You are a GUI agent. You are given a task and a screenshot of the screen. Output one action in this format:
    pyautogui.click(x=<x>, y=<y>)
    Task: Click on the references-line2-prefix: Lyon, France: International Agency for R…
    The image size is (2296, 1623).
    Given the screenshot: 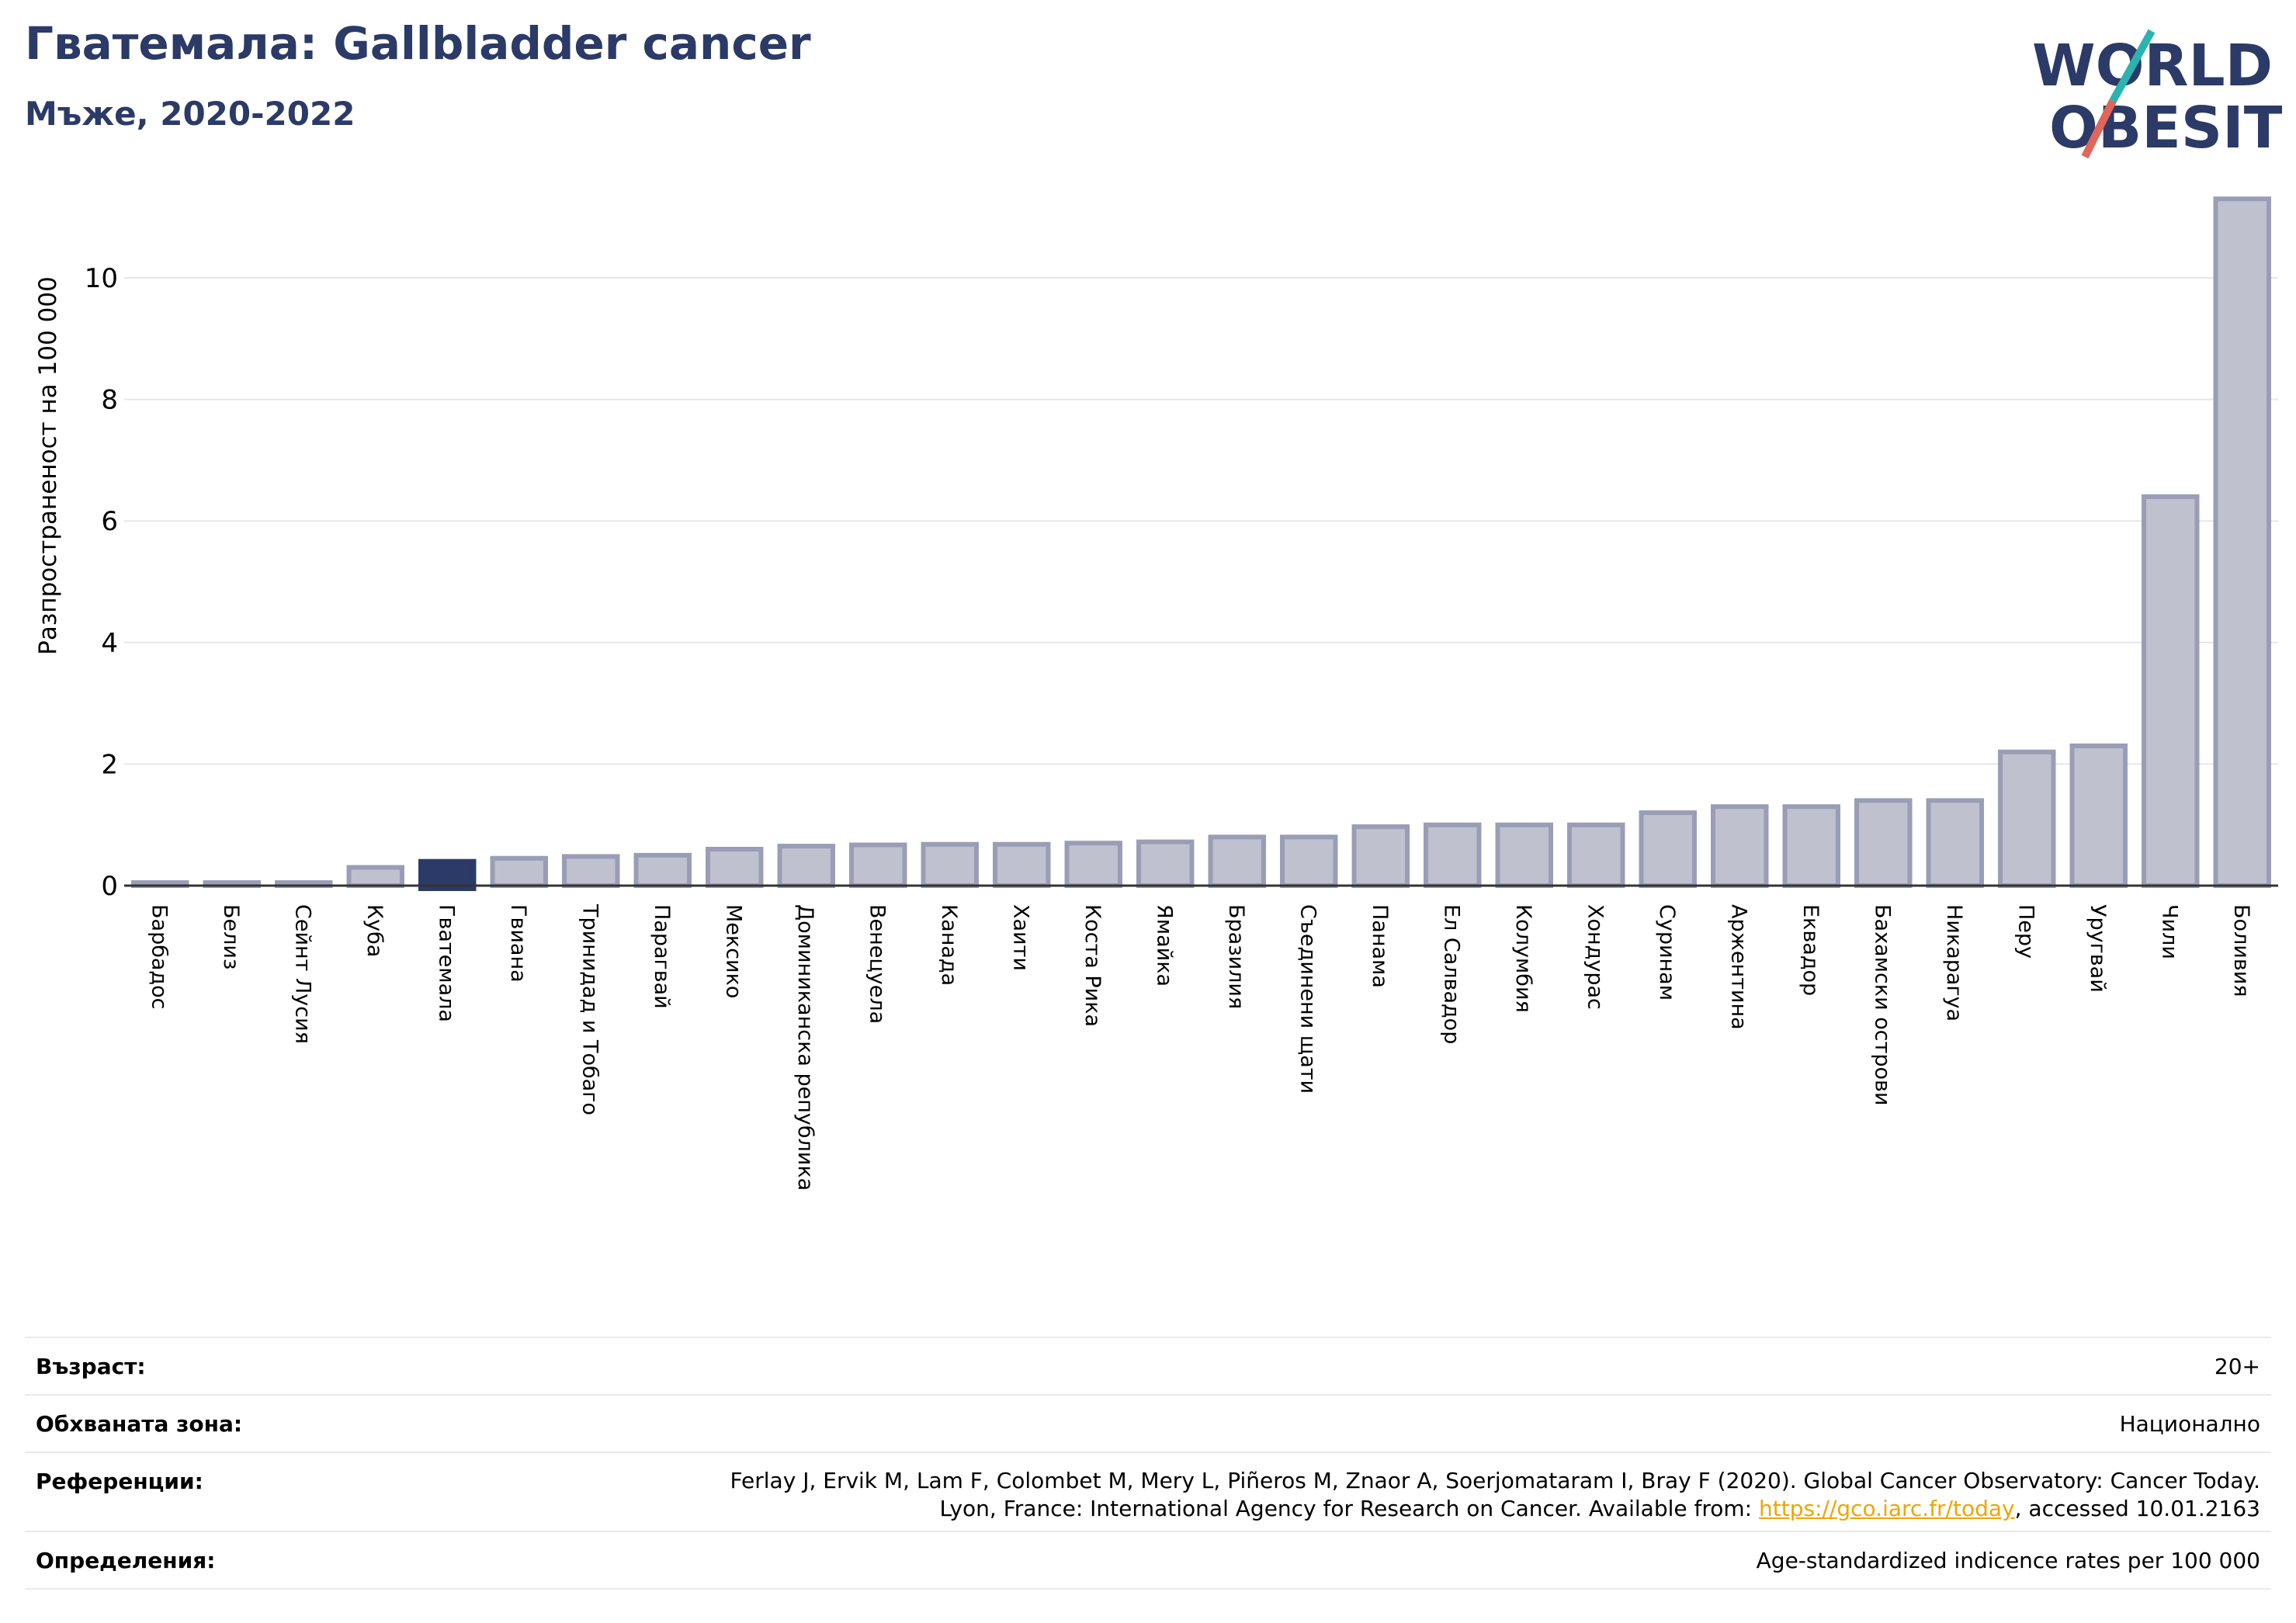 What is the action you would take?
    pyautogui.click(x=1349, y=1508)
    